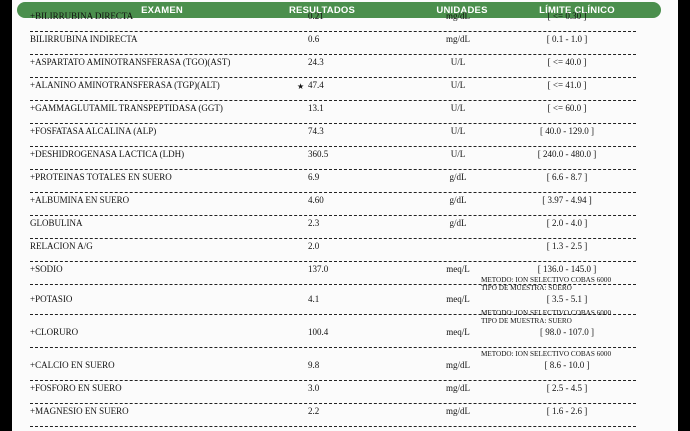  Describe the element at coordinates (79, 411) in the screenshot. I see `exam-name: +MAGNESIO EN SUERO` at that location.